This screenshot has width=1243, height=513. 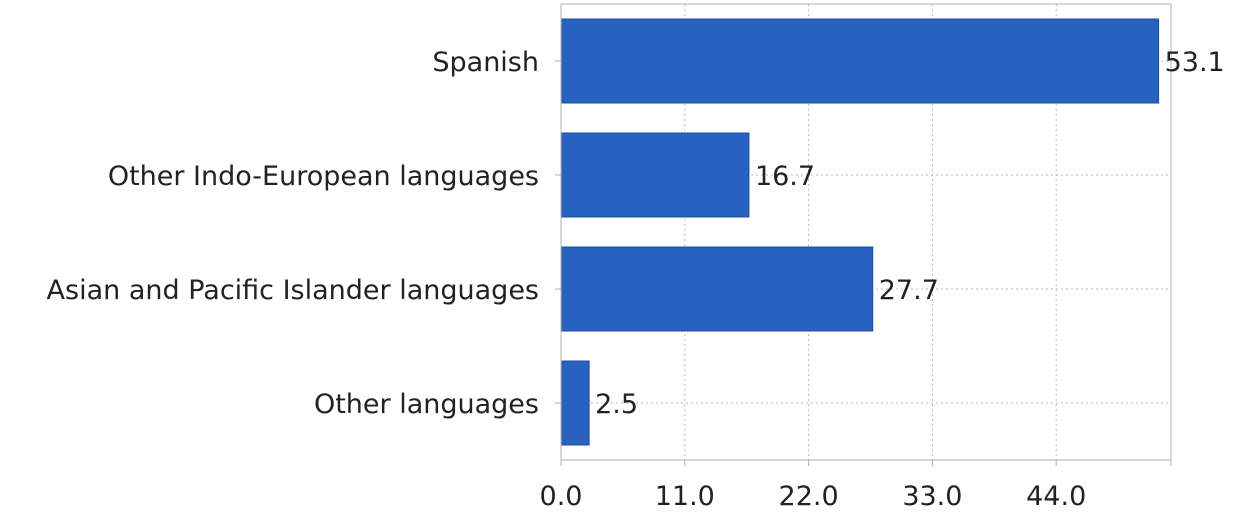 I want to click on value-label: 16.7, so click(x=785, y=176).